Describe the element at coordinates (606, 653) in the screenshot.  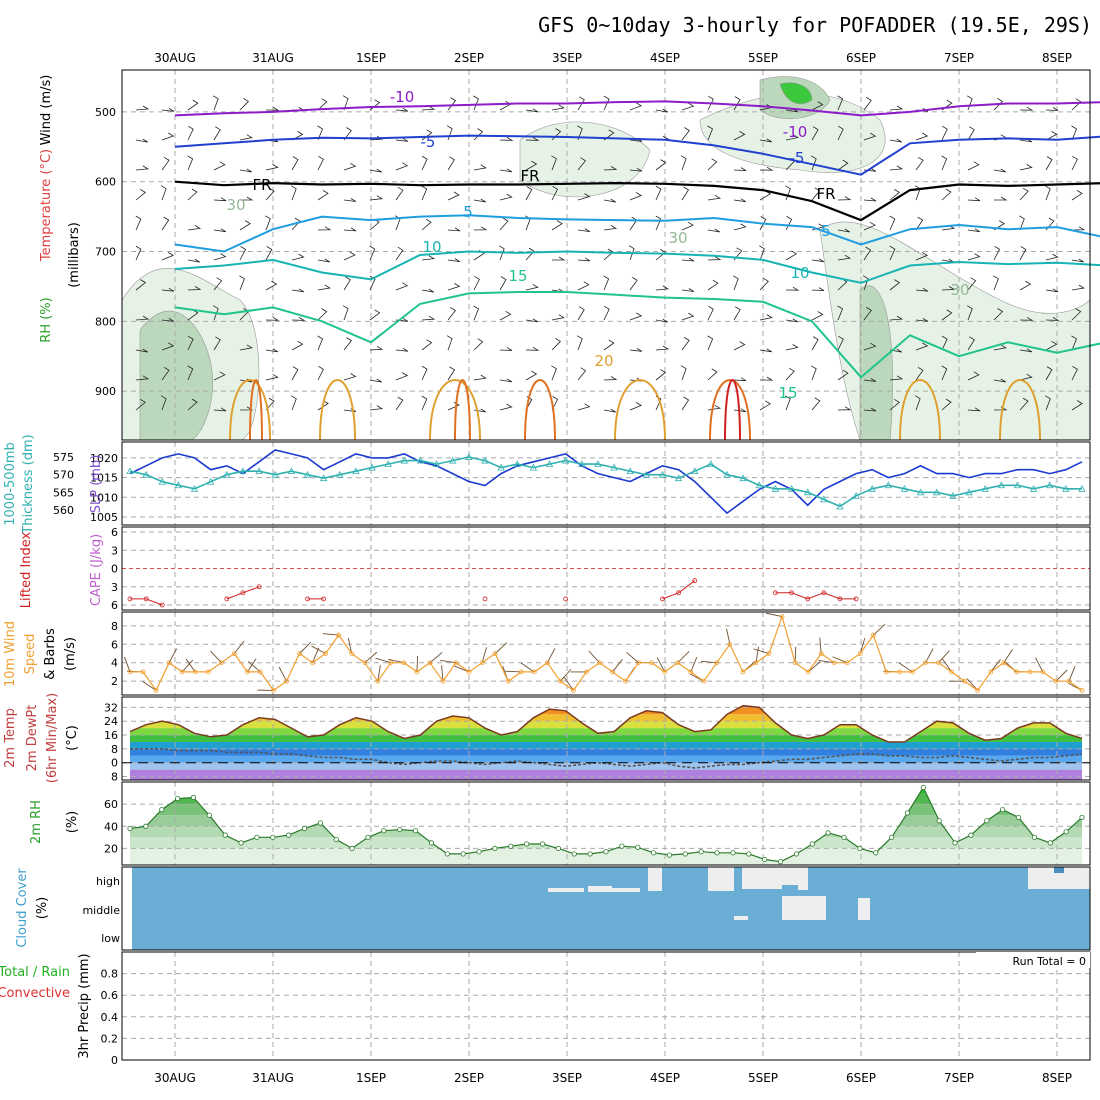
I see `wind-speed-line` at that location.